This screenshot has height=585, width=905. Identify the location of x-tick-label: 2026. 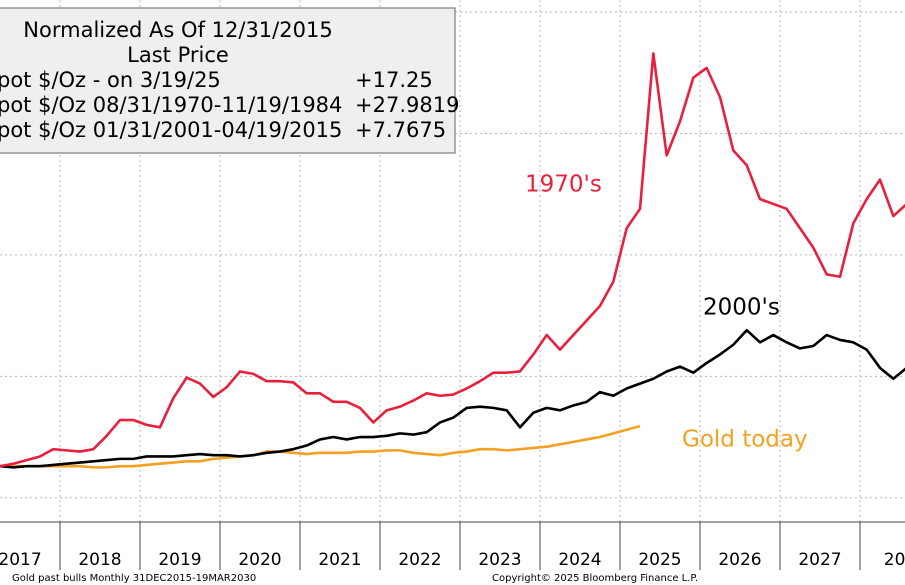
(739, 560).